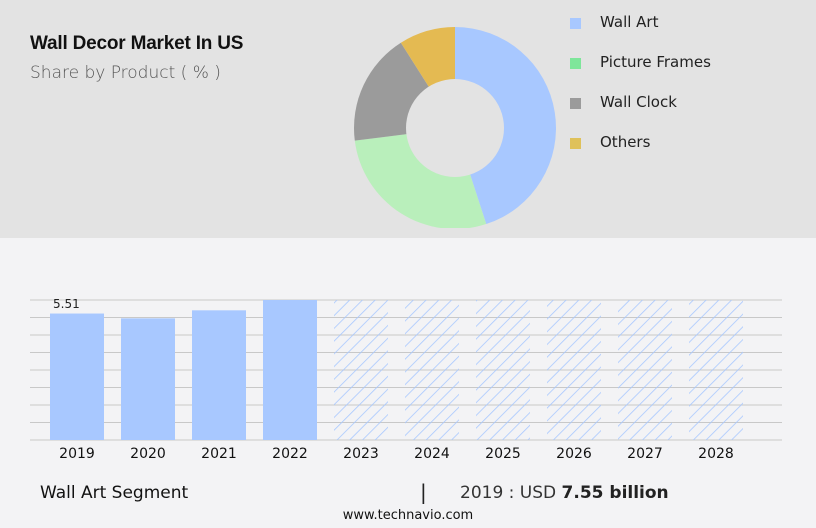  I want to click on bar-2022, so click(290, 370).